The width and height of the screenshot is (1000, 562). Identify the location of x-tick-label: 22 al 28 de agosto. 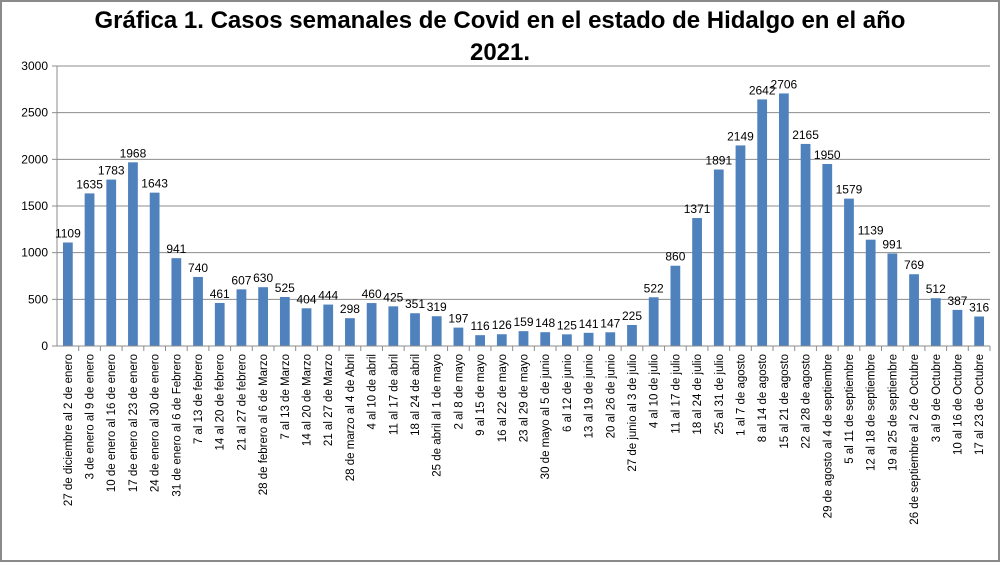
(807, 401).